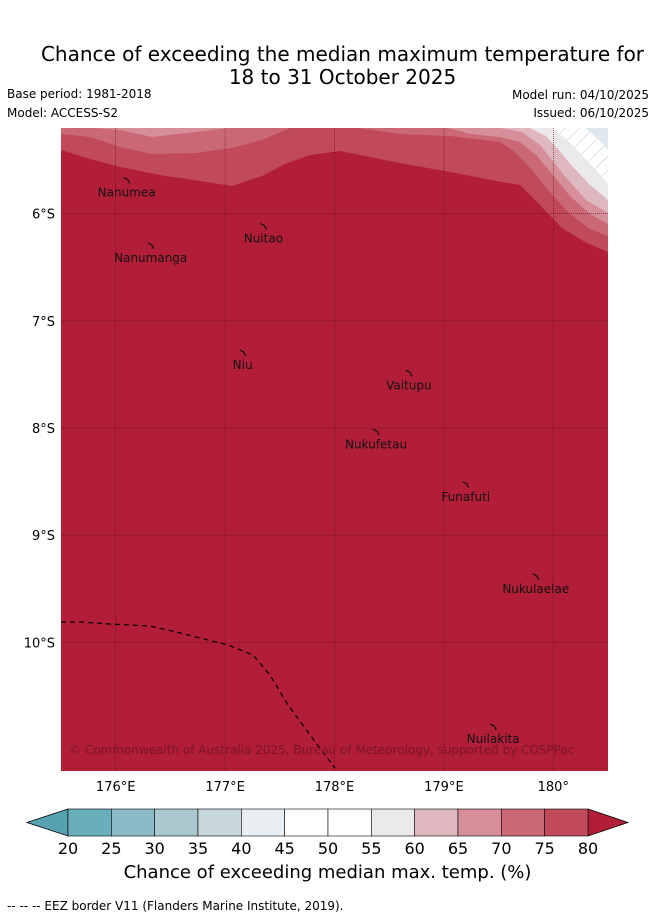  I want to click on colorbar: 20 25 30 35 40 45 50 55 60 65 70 75 80, so click(327, 833).